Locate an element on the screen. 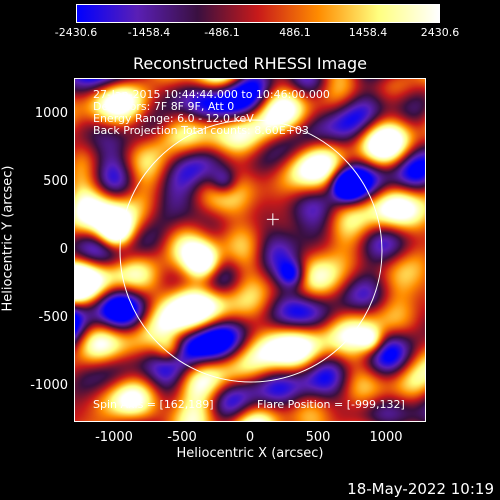 The image size is (500, 500). plot-title: Reconstructed RHESSI Image is located at coordinates (250, 63).